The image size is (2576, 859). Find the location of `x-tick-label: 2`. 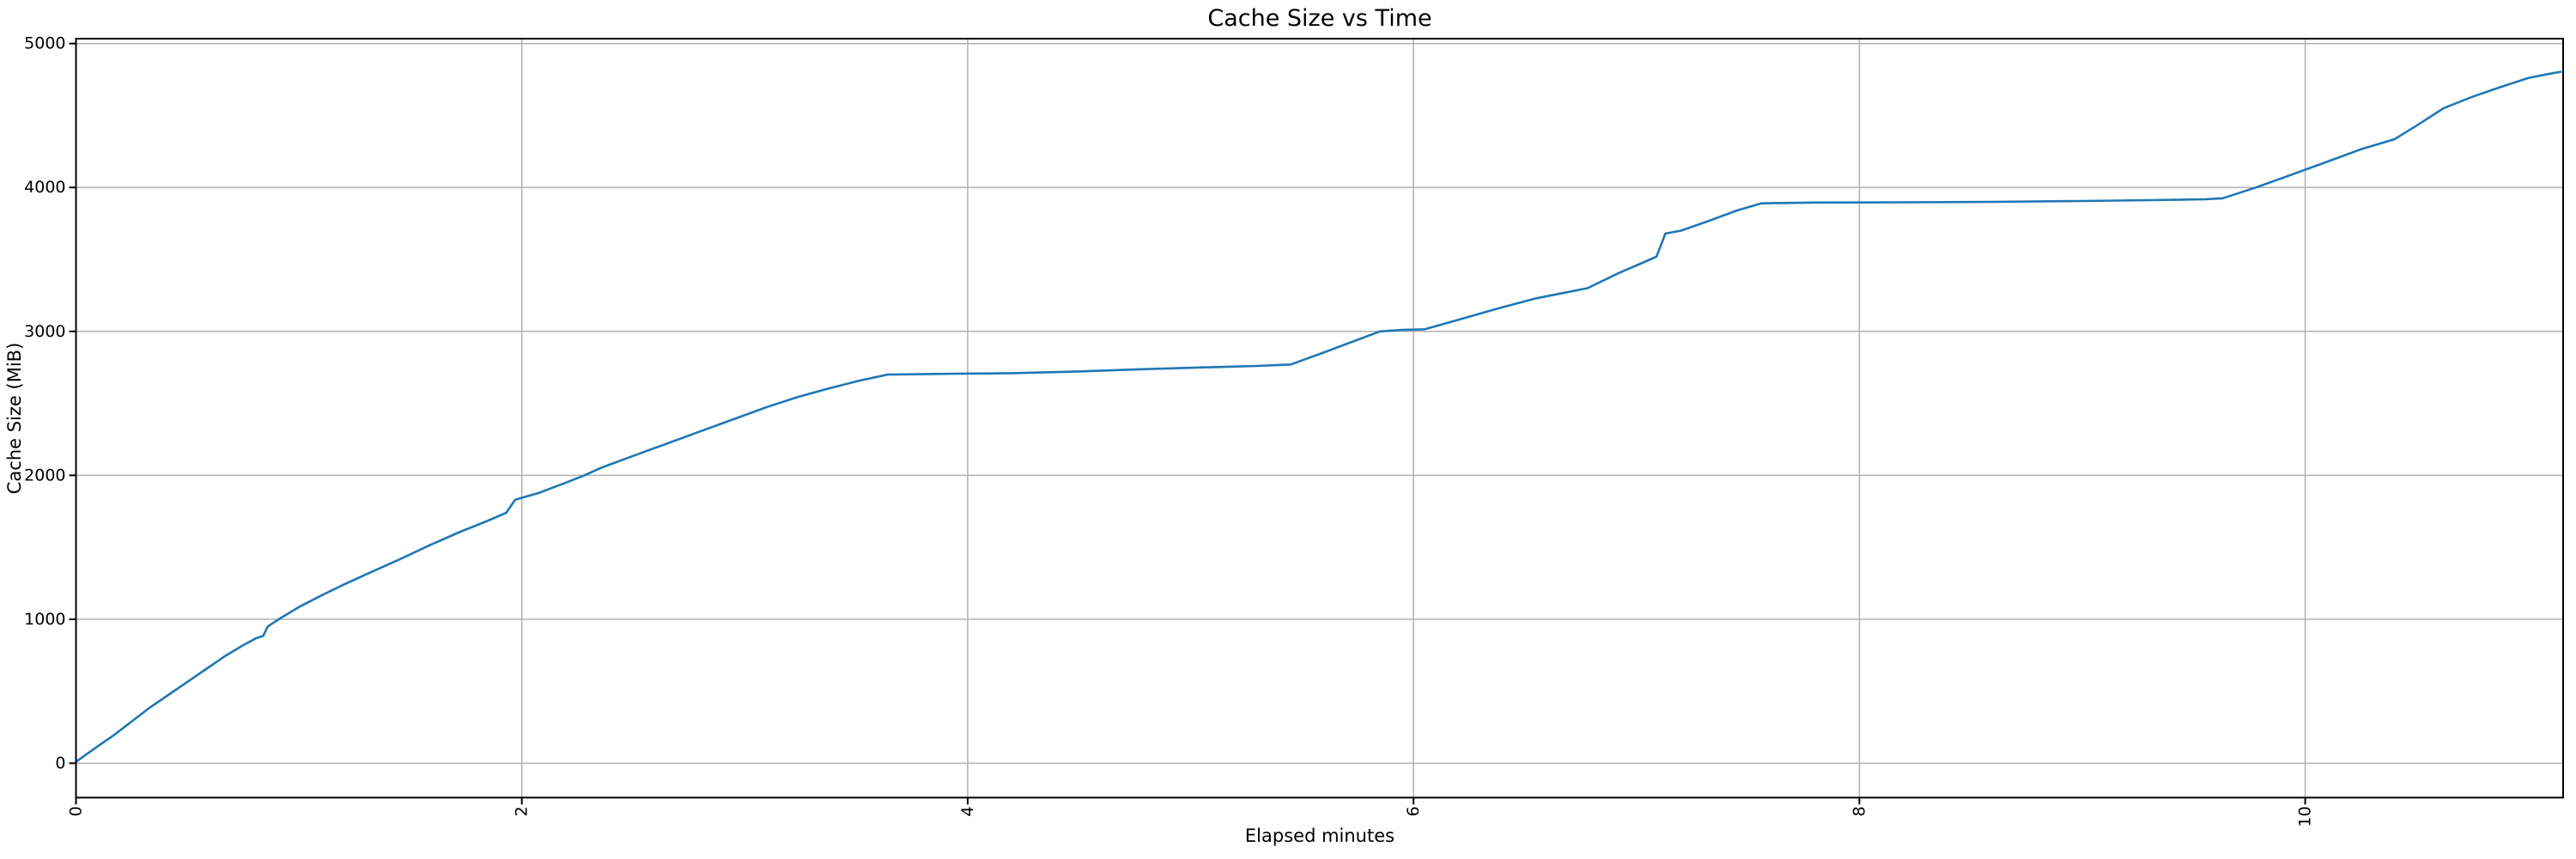

x-tick-label: 2 is located at coordinates (522, 812).